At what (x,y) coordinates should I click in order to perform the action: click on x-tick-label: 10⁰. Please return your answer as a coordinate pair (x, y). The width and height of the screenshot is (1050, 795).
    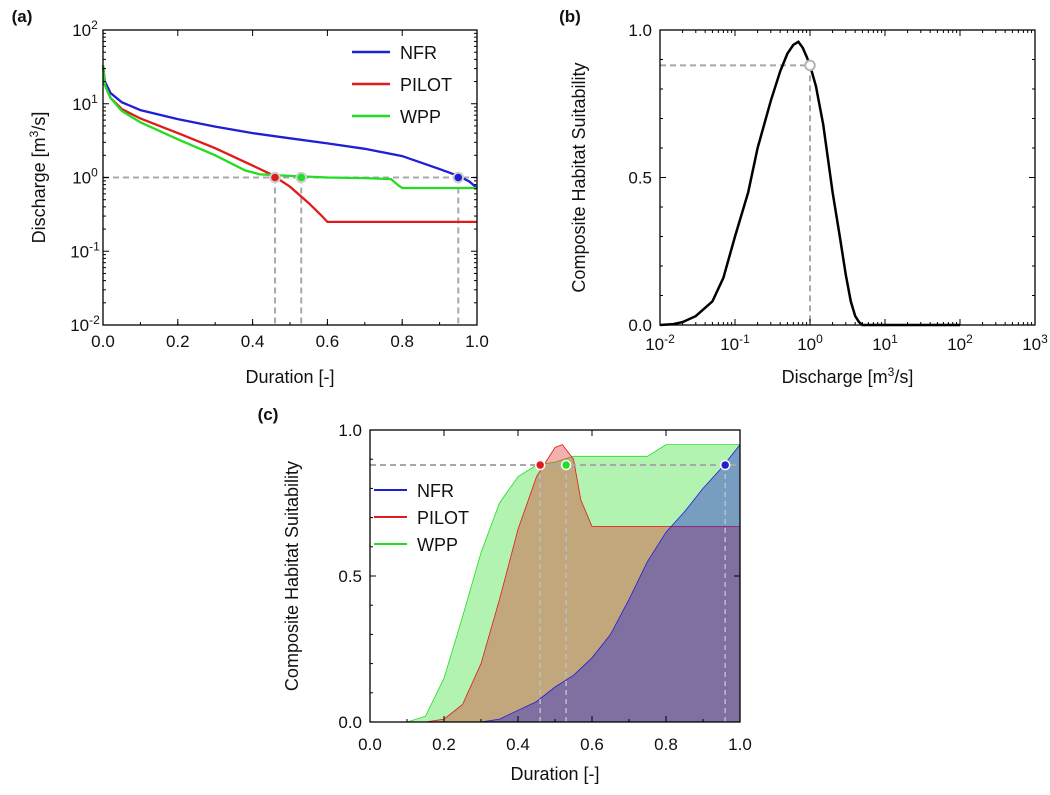
    Looking at the image, I should click on (810, 343).